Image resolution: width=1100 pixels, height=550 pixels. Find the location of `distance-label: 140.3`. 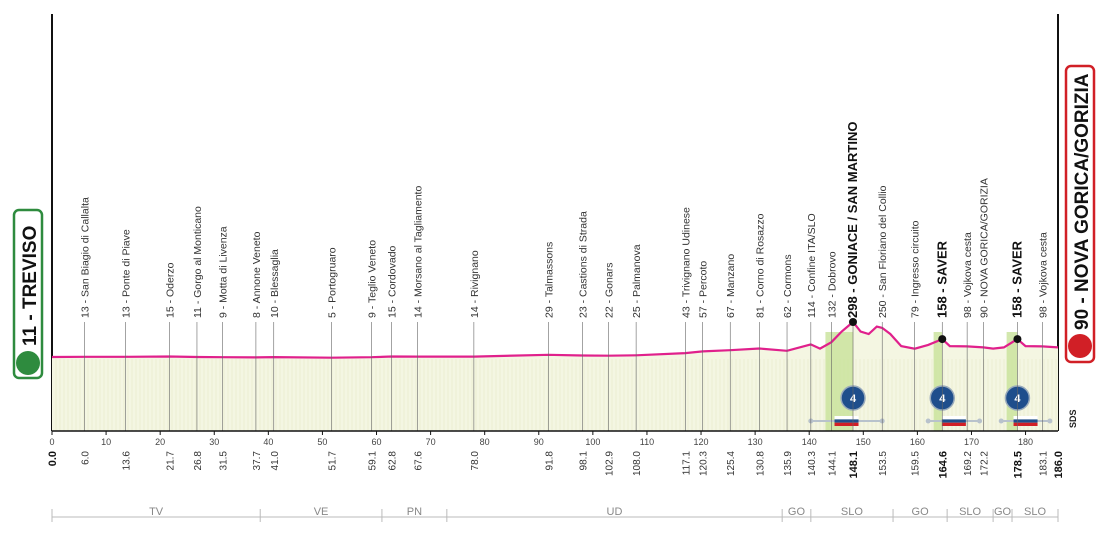

distance-label: 140.3 is located at coordinates (812, 463).